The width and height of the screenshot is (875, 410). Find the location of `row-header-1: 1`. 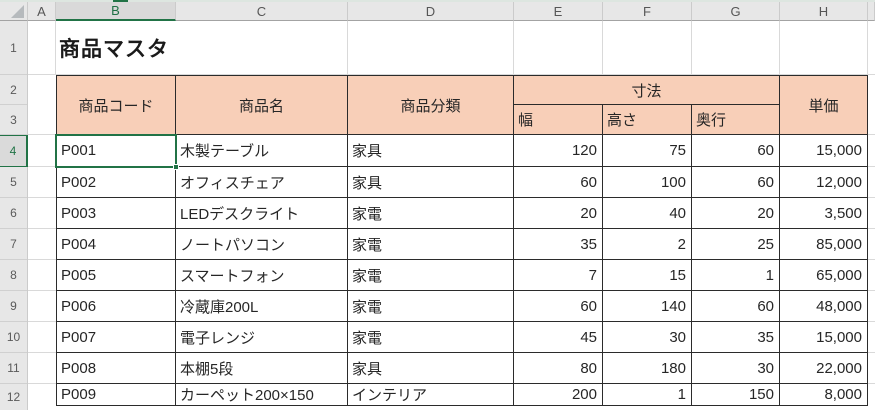

row-header-1: 1 is located at coordinates (13, 48).